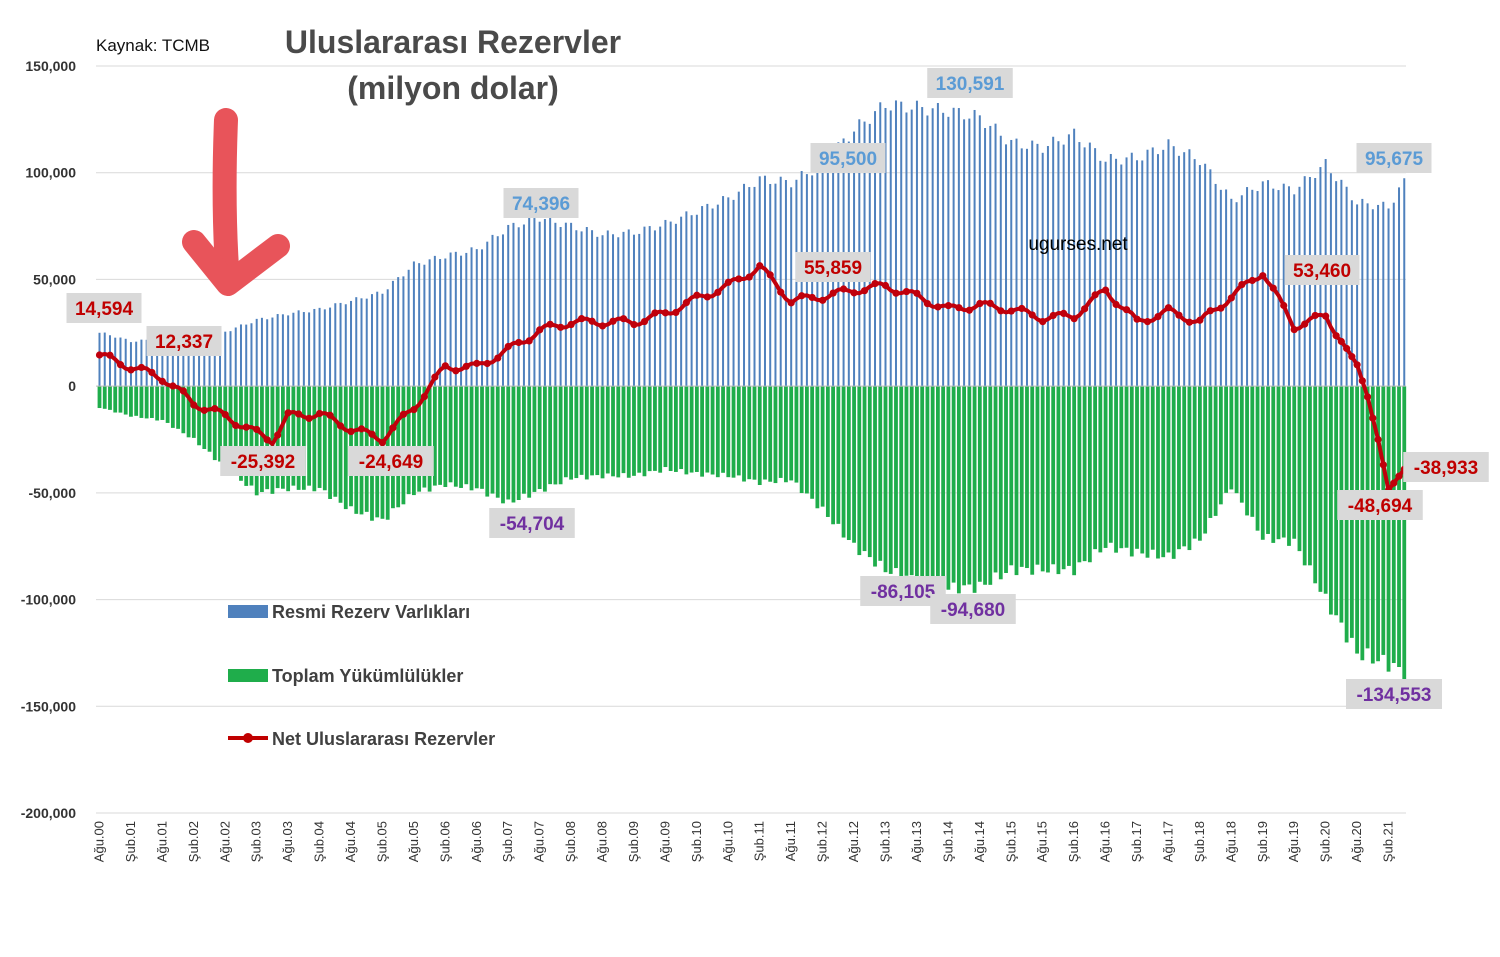  What do you see at coordinates (1380, 506) in the screenshot?
I see `data-label: -48,694` at bounding box center [1380, 506].